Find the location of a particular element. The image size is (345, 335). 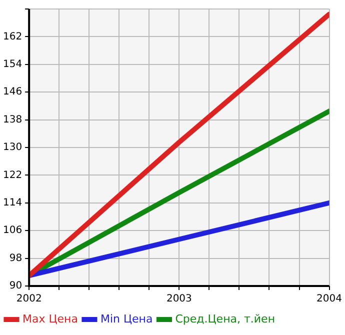

legend-label: Min Цена is located at coordinates (126, 319).